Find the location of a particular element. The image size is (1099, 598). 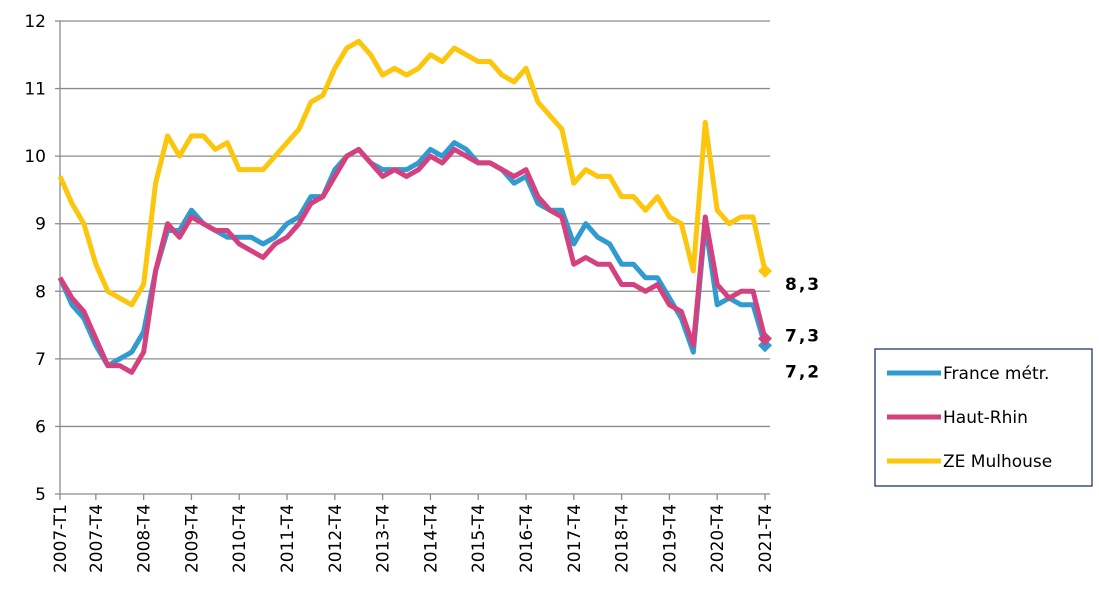

x-tick-label: 2017-T4 is located at coordinates (575, 538).